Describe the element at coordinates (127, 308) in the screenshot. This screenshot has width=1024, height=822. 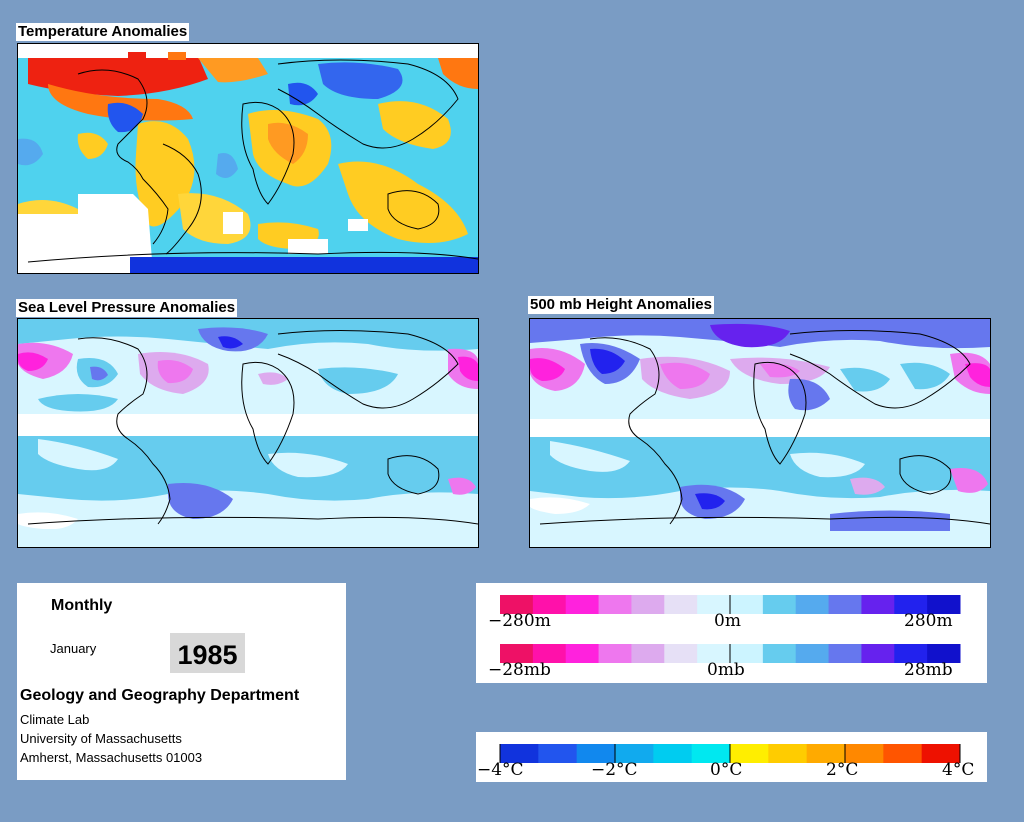
I see `slp-title: Sea Level Pressure Anomalies` at that location.